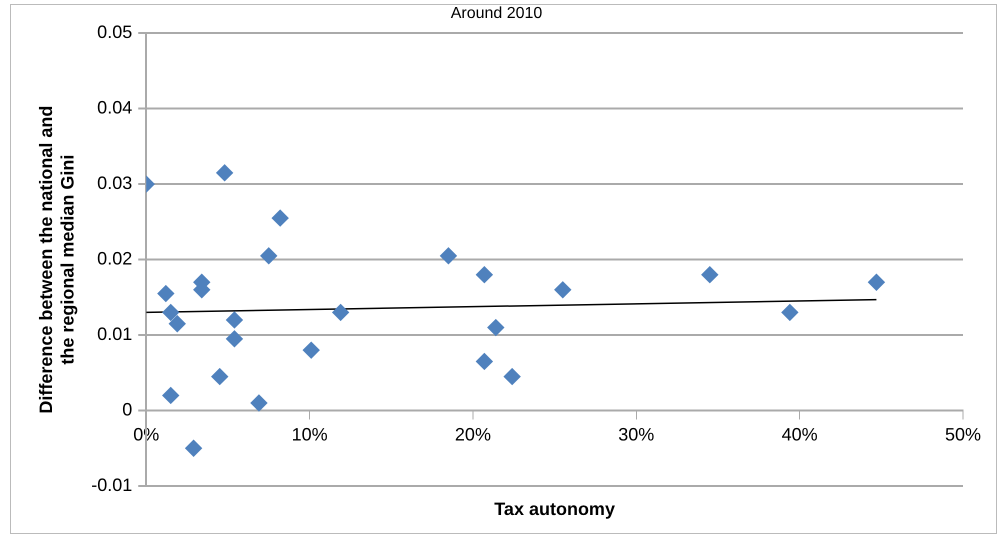 This screenshot has height=536, width=999. What do you see at coordinates (963, 434) in the screenshot?
I see `x-tick-label: 50%` at bounding box center [963, 434].